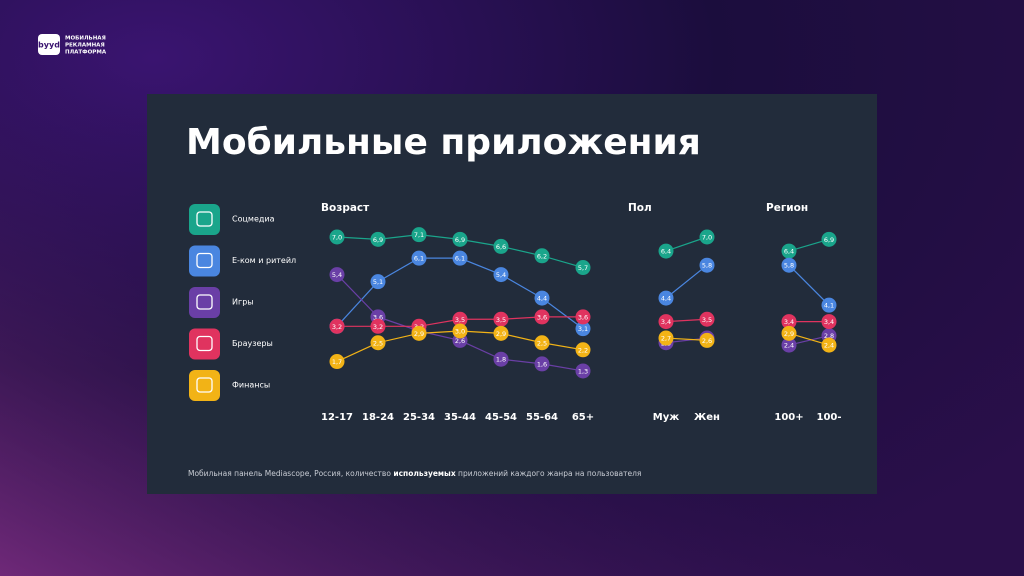  Describe the element at coordinates (788, 417) in the screenshot. I see `x-tick-label: 100+` at that location.